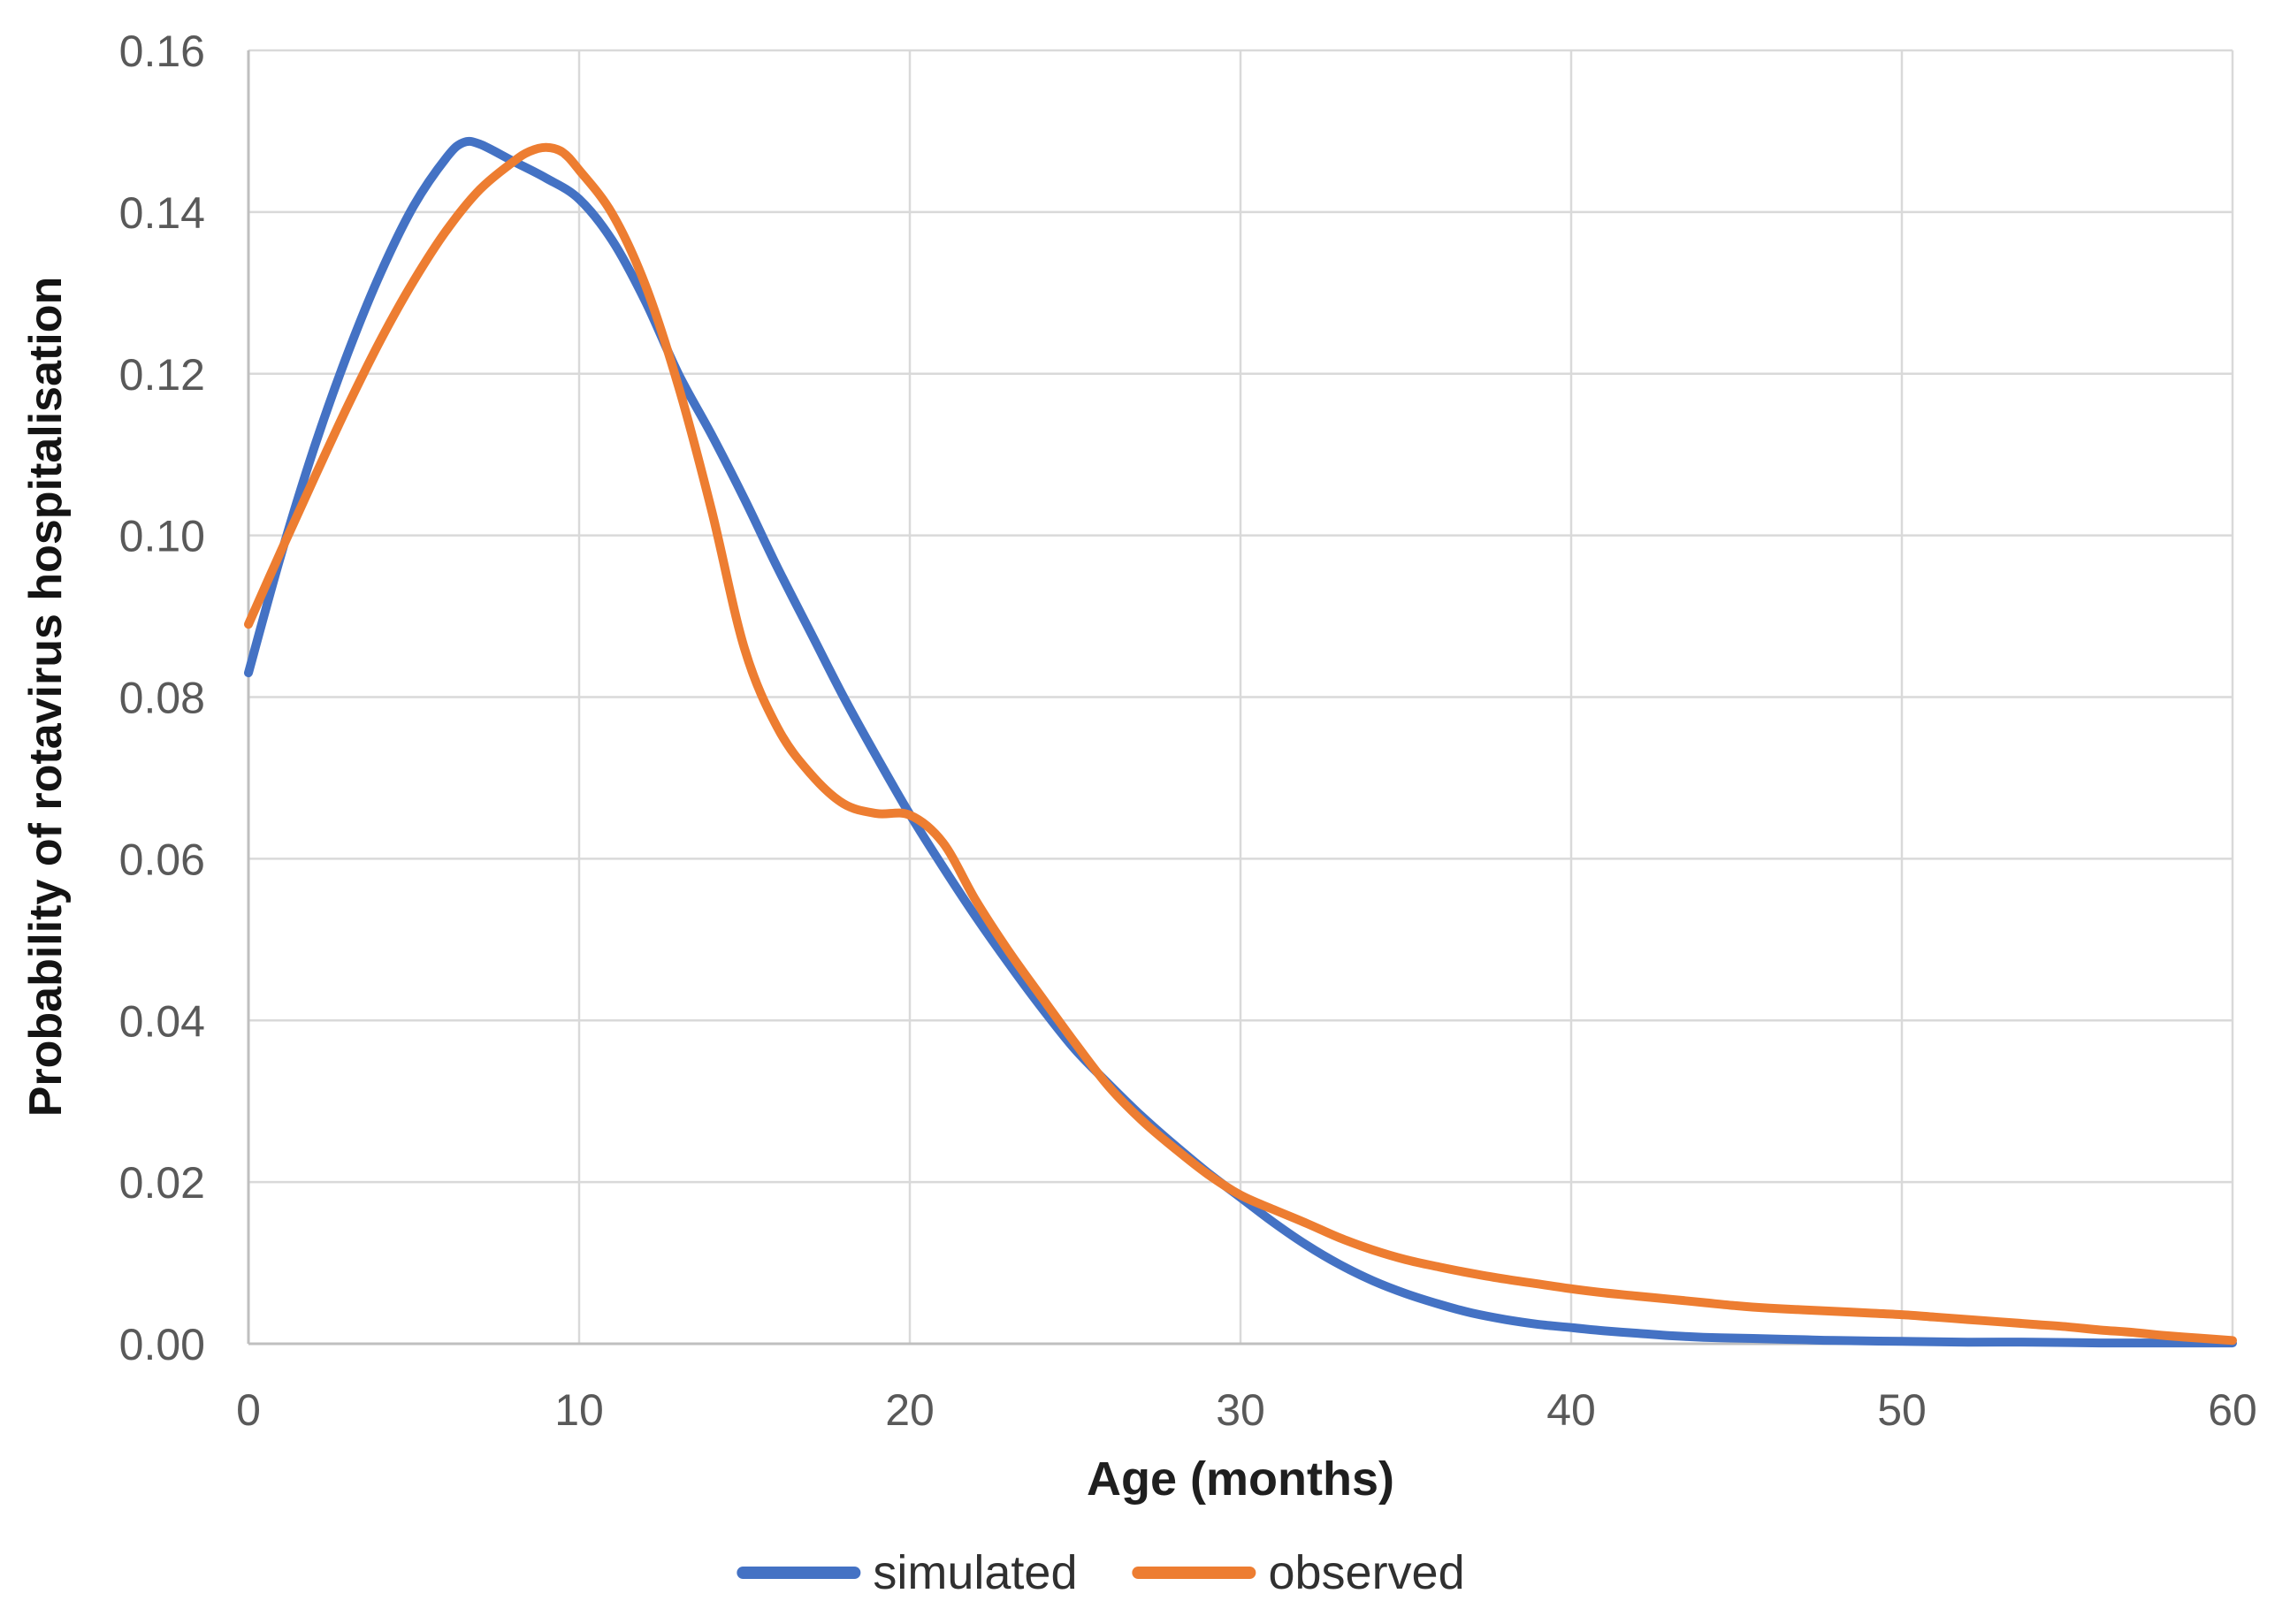  I want to click on y-tick-label: 0.10, so click(162, 536).